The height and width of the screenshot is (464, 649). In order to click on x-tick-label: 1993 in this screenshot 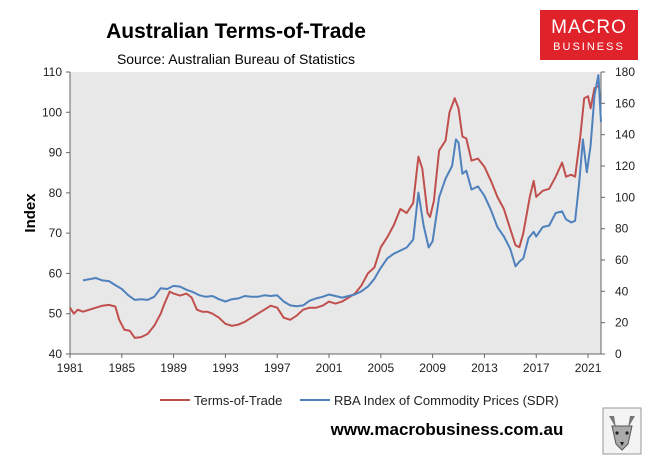, I will do `click(225, 368)`.